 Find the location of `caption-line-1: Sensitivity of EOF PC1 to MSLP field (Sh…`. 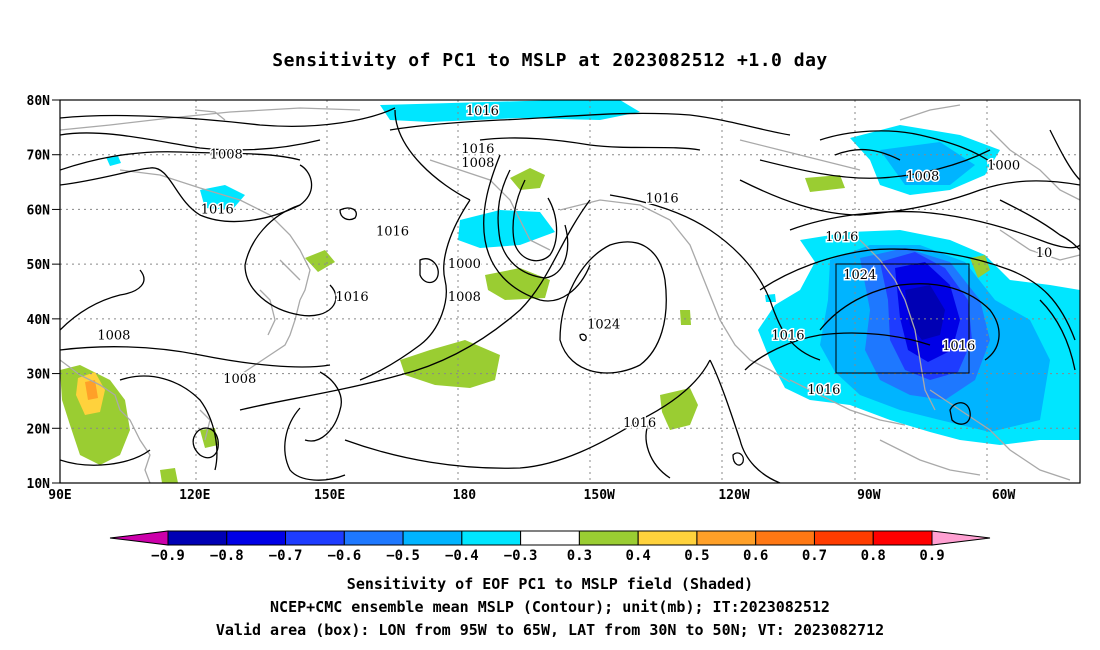

caption-line-1: Sensitivity of EOF PC1 to MSLP field (Sh… is located at coordinates (550, 584).